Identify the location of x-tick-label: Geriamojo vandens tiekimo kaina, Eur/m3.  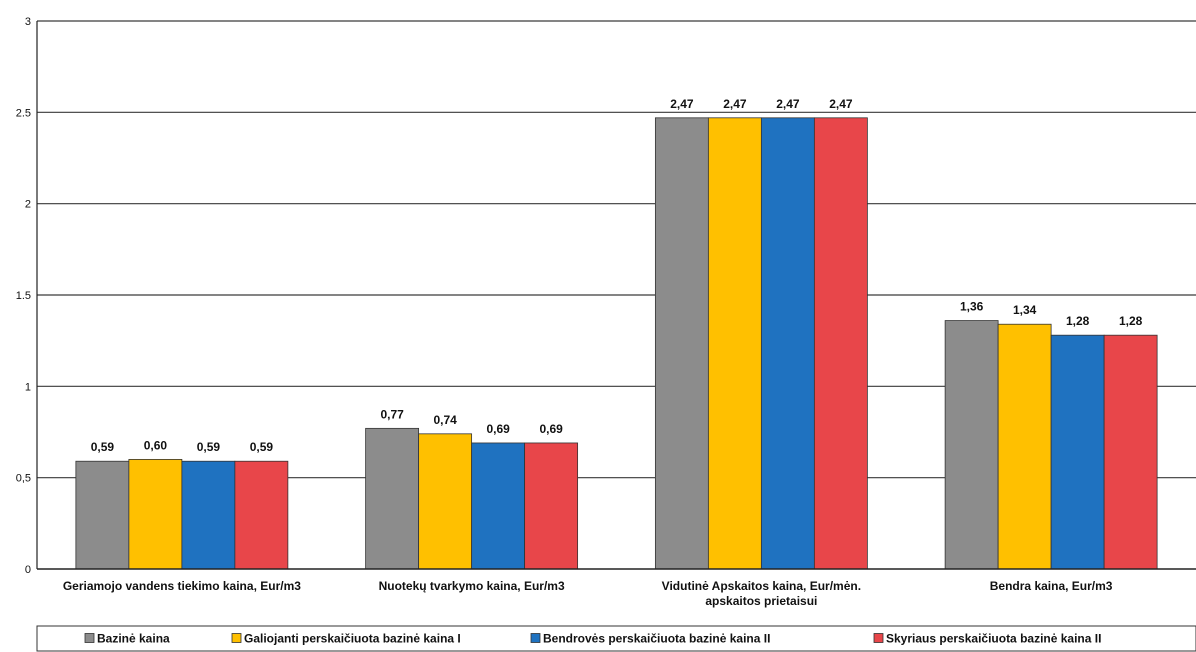
(182, 586).